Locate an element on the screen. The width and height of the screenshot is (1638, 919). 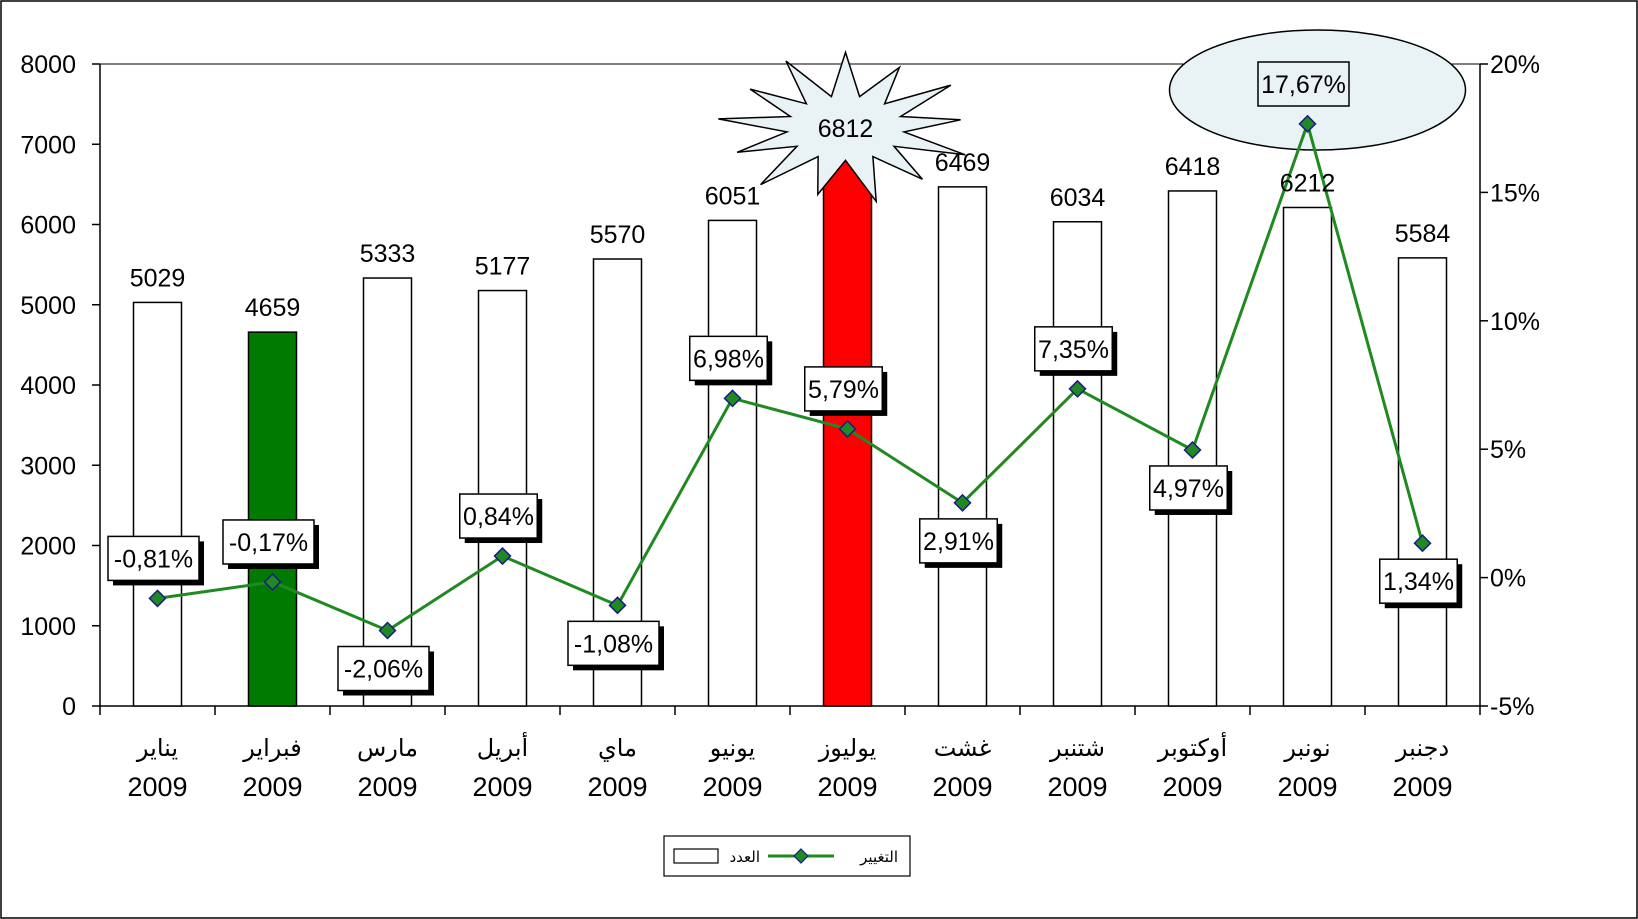
y-left-tick-label: 7000 is located at coordinates (48, 145).